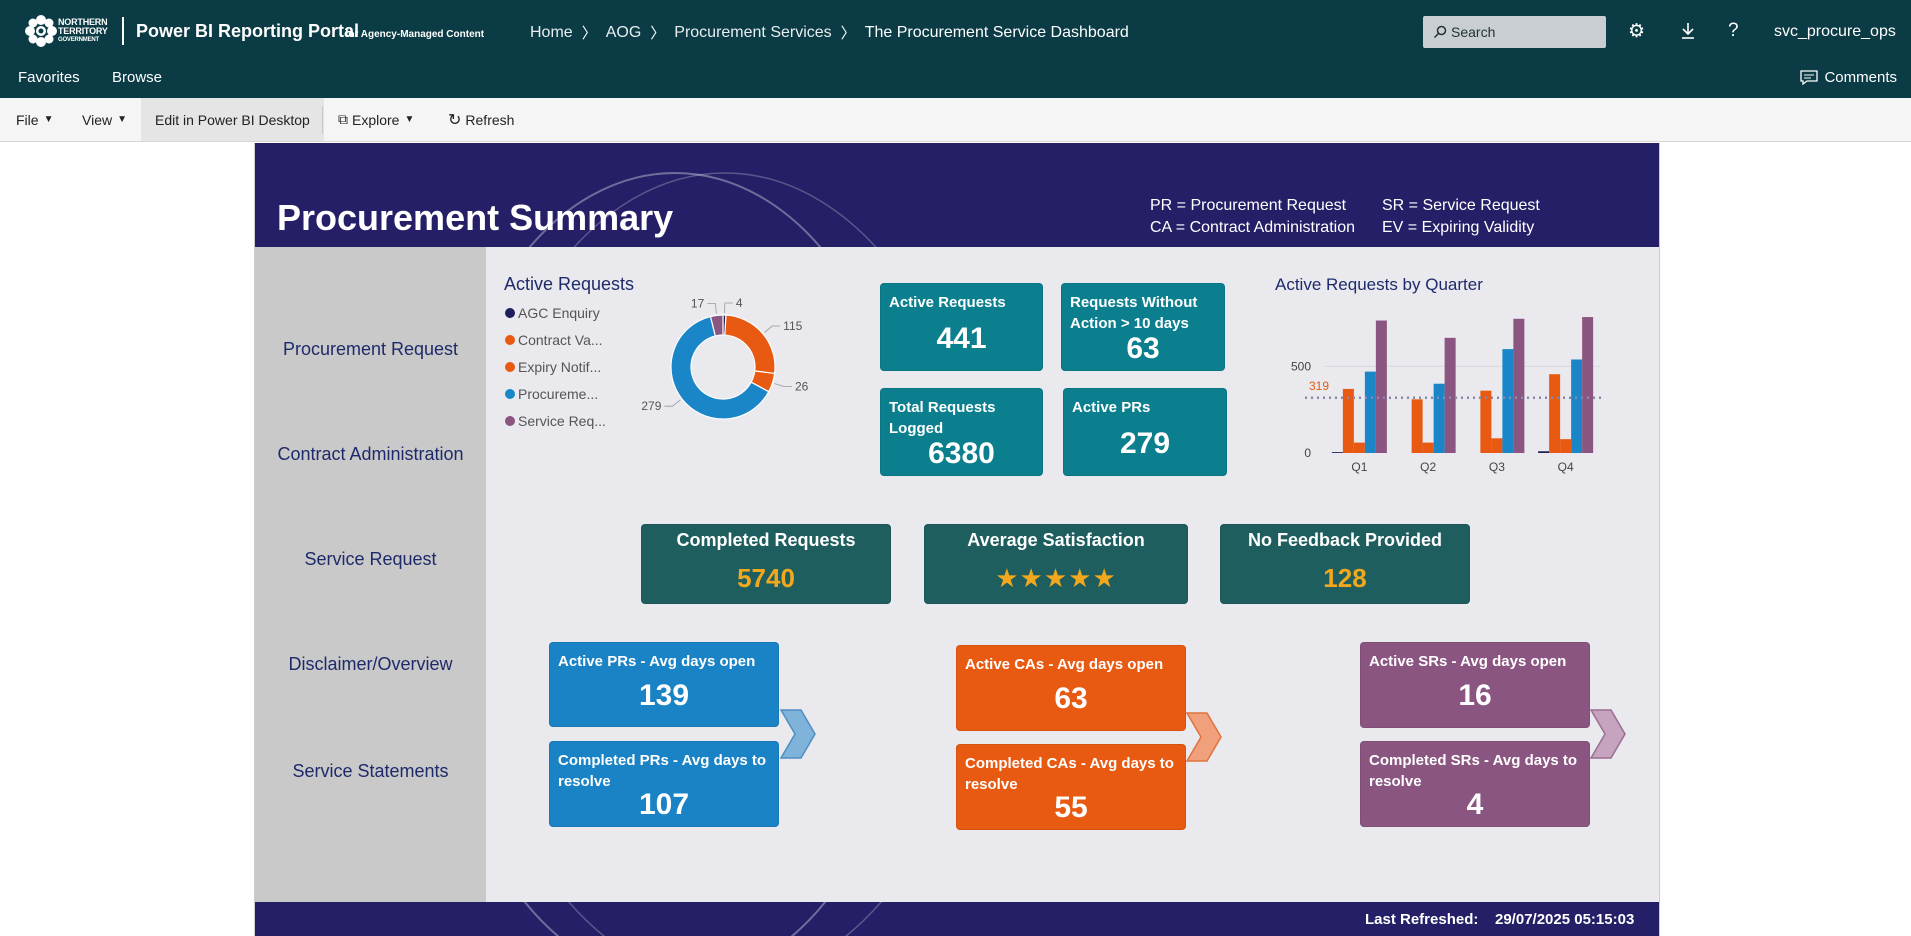 This screenshot has height=936, width=1911. I want to click on portal-title: Power BI Reporting Portal, so click(248, 31).